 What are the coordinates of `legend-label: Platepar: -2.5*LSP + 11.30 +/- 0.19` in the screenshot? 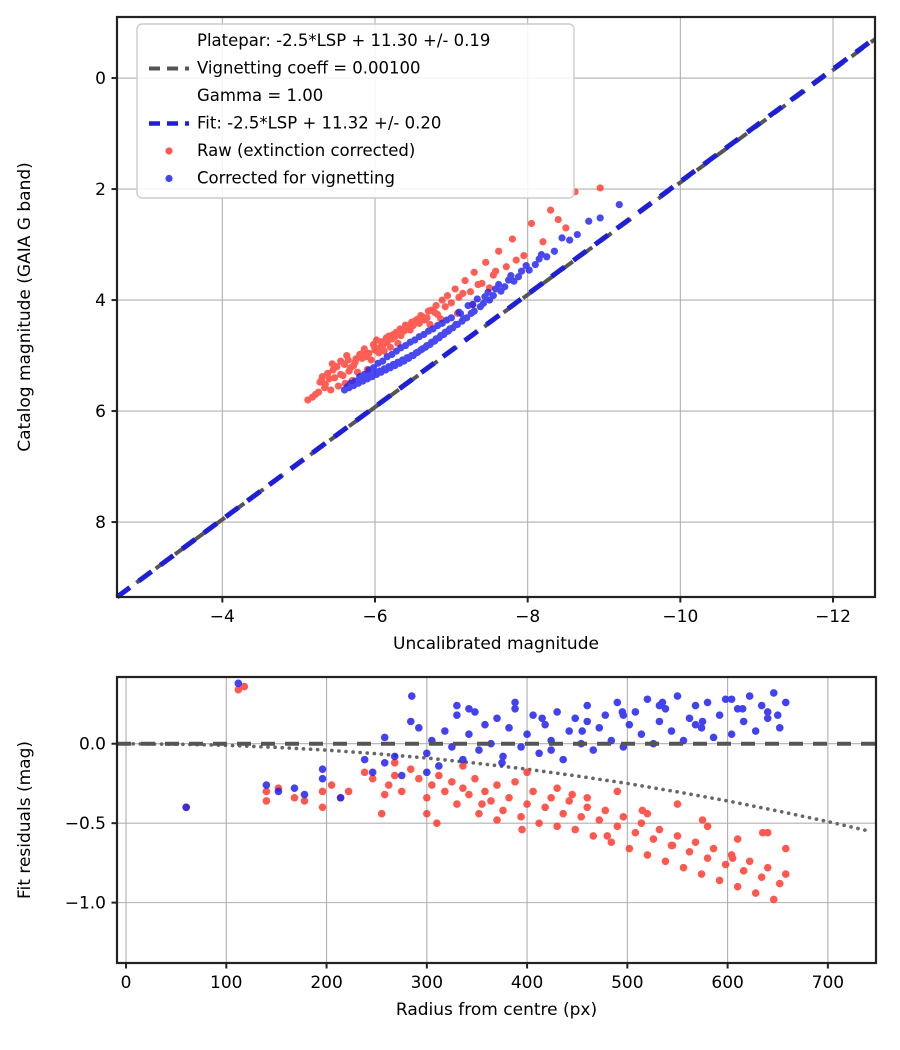 It's located at (343, 40).